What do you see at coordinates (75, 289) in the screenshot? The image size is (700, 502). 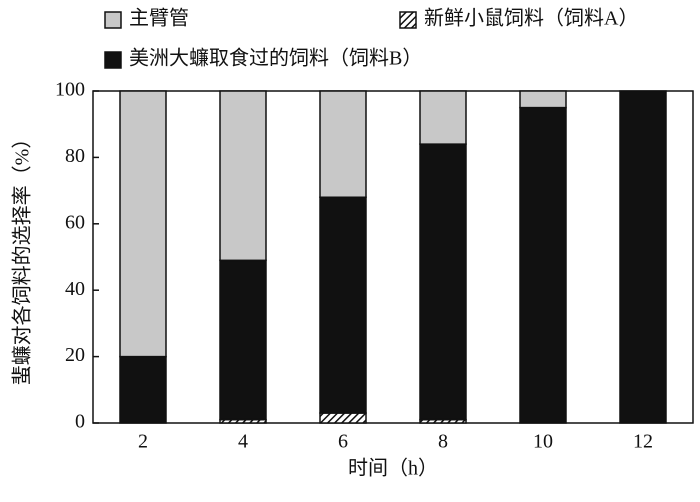 I see `y-tick-label: 40` at bounding box center [75, 289].